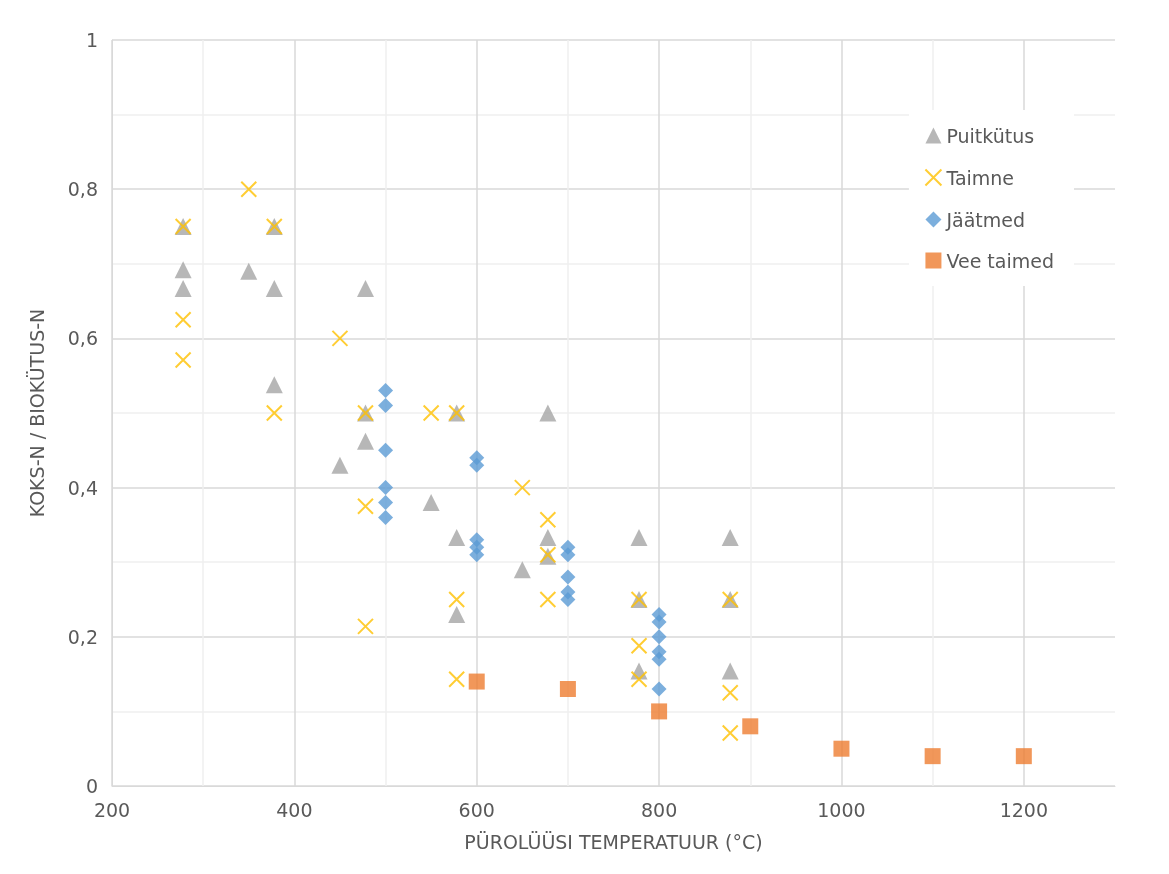 The image size is (1169, 874). I want to click on legend-label: Jäätmed, so click(985, 219).